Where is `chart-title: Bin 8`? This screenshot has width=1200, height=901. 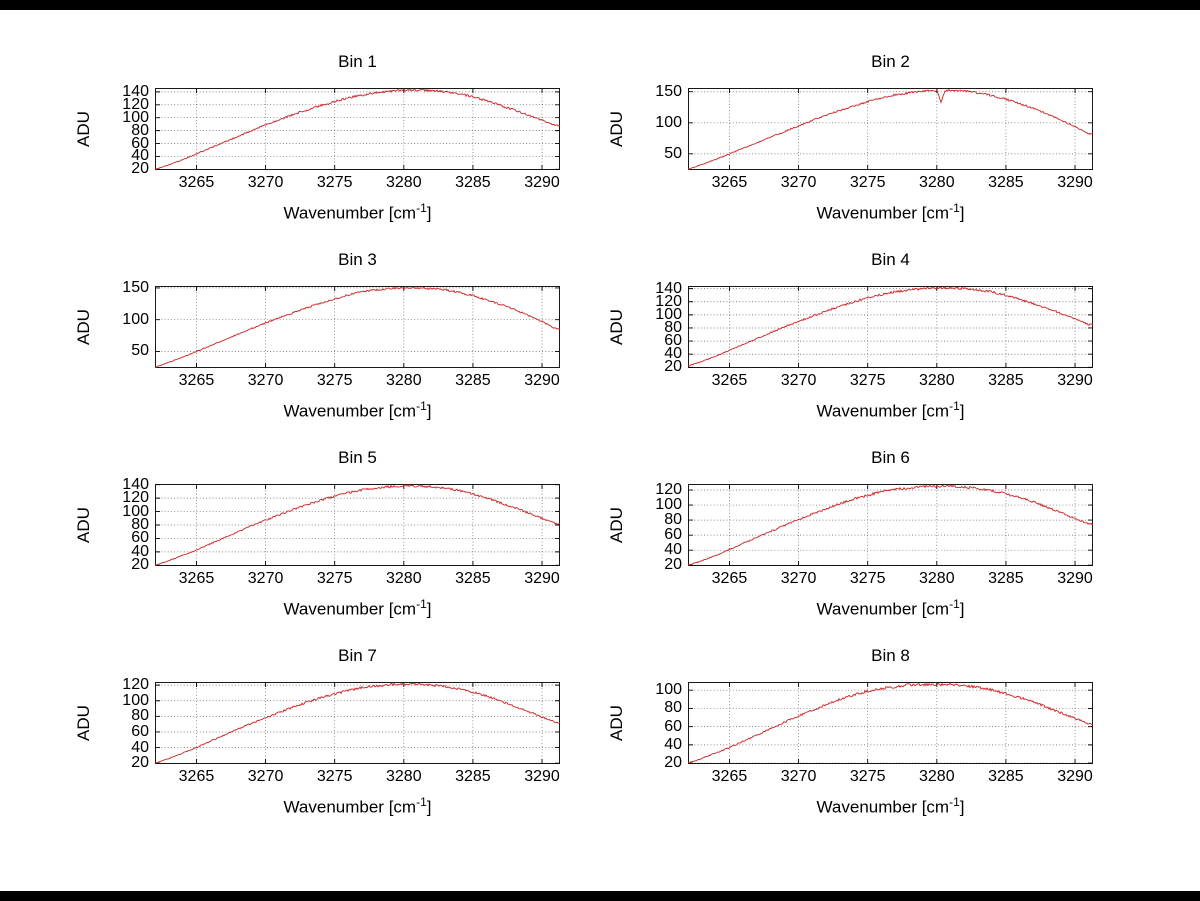 chart-title: Bin 8 is located at coordinates (890, 655).